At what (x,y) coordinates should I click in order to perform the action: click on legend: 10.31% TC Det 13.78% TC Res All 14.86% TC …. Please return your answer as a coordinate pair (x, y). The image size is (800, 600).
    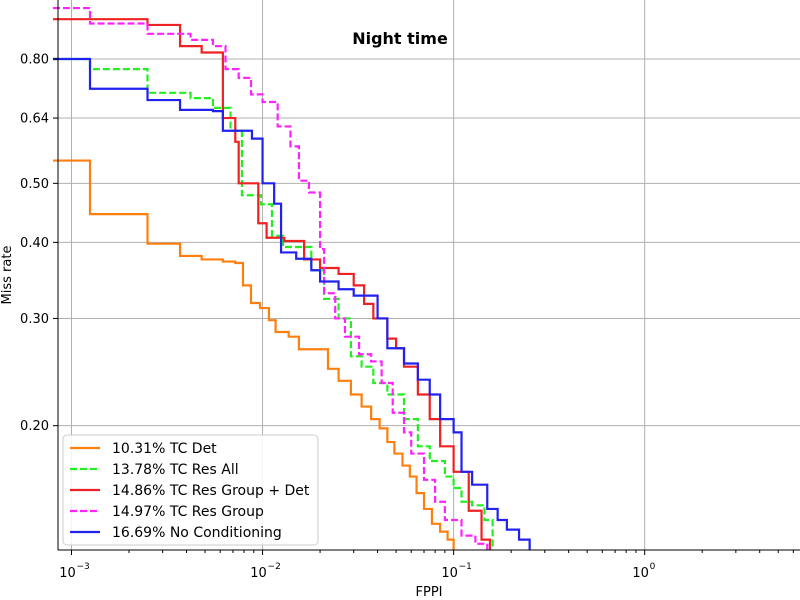
    Looking at the image, I should click on (190, 490).